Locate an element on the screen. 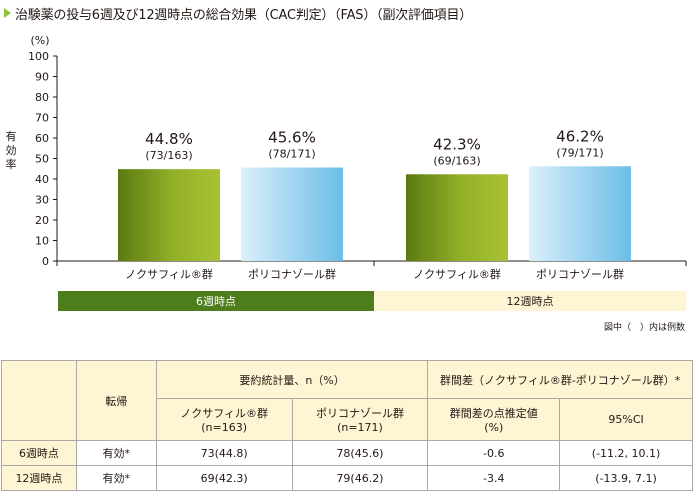 This screenshot has width=695, height=491. header-point-label: 群間差の点推定値 is located at coordinates (493, 413).